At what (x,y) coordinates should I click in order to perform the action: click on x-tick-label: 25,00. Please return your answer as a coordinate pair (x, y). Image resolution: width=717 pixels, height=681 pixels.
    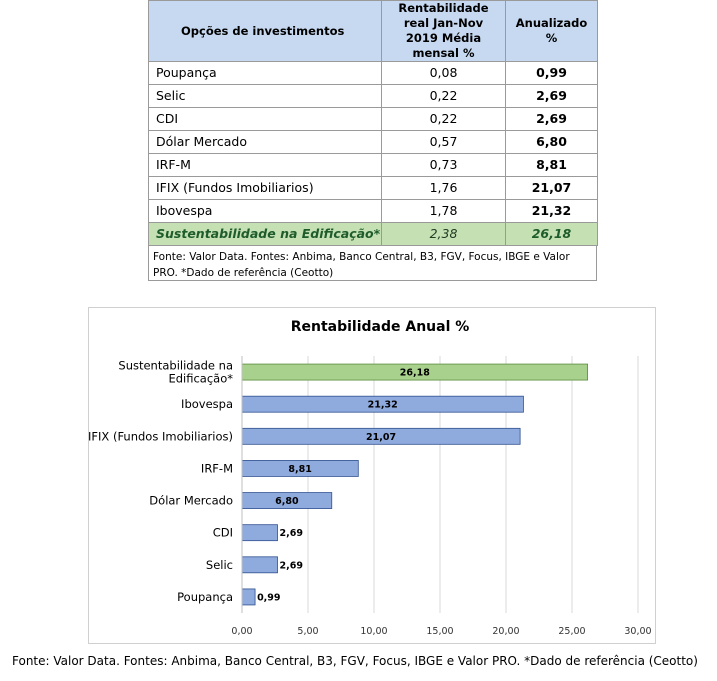
    Looking at the image, I should click on (571, 631).